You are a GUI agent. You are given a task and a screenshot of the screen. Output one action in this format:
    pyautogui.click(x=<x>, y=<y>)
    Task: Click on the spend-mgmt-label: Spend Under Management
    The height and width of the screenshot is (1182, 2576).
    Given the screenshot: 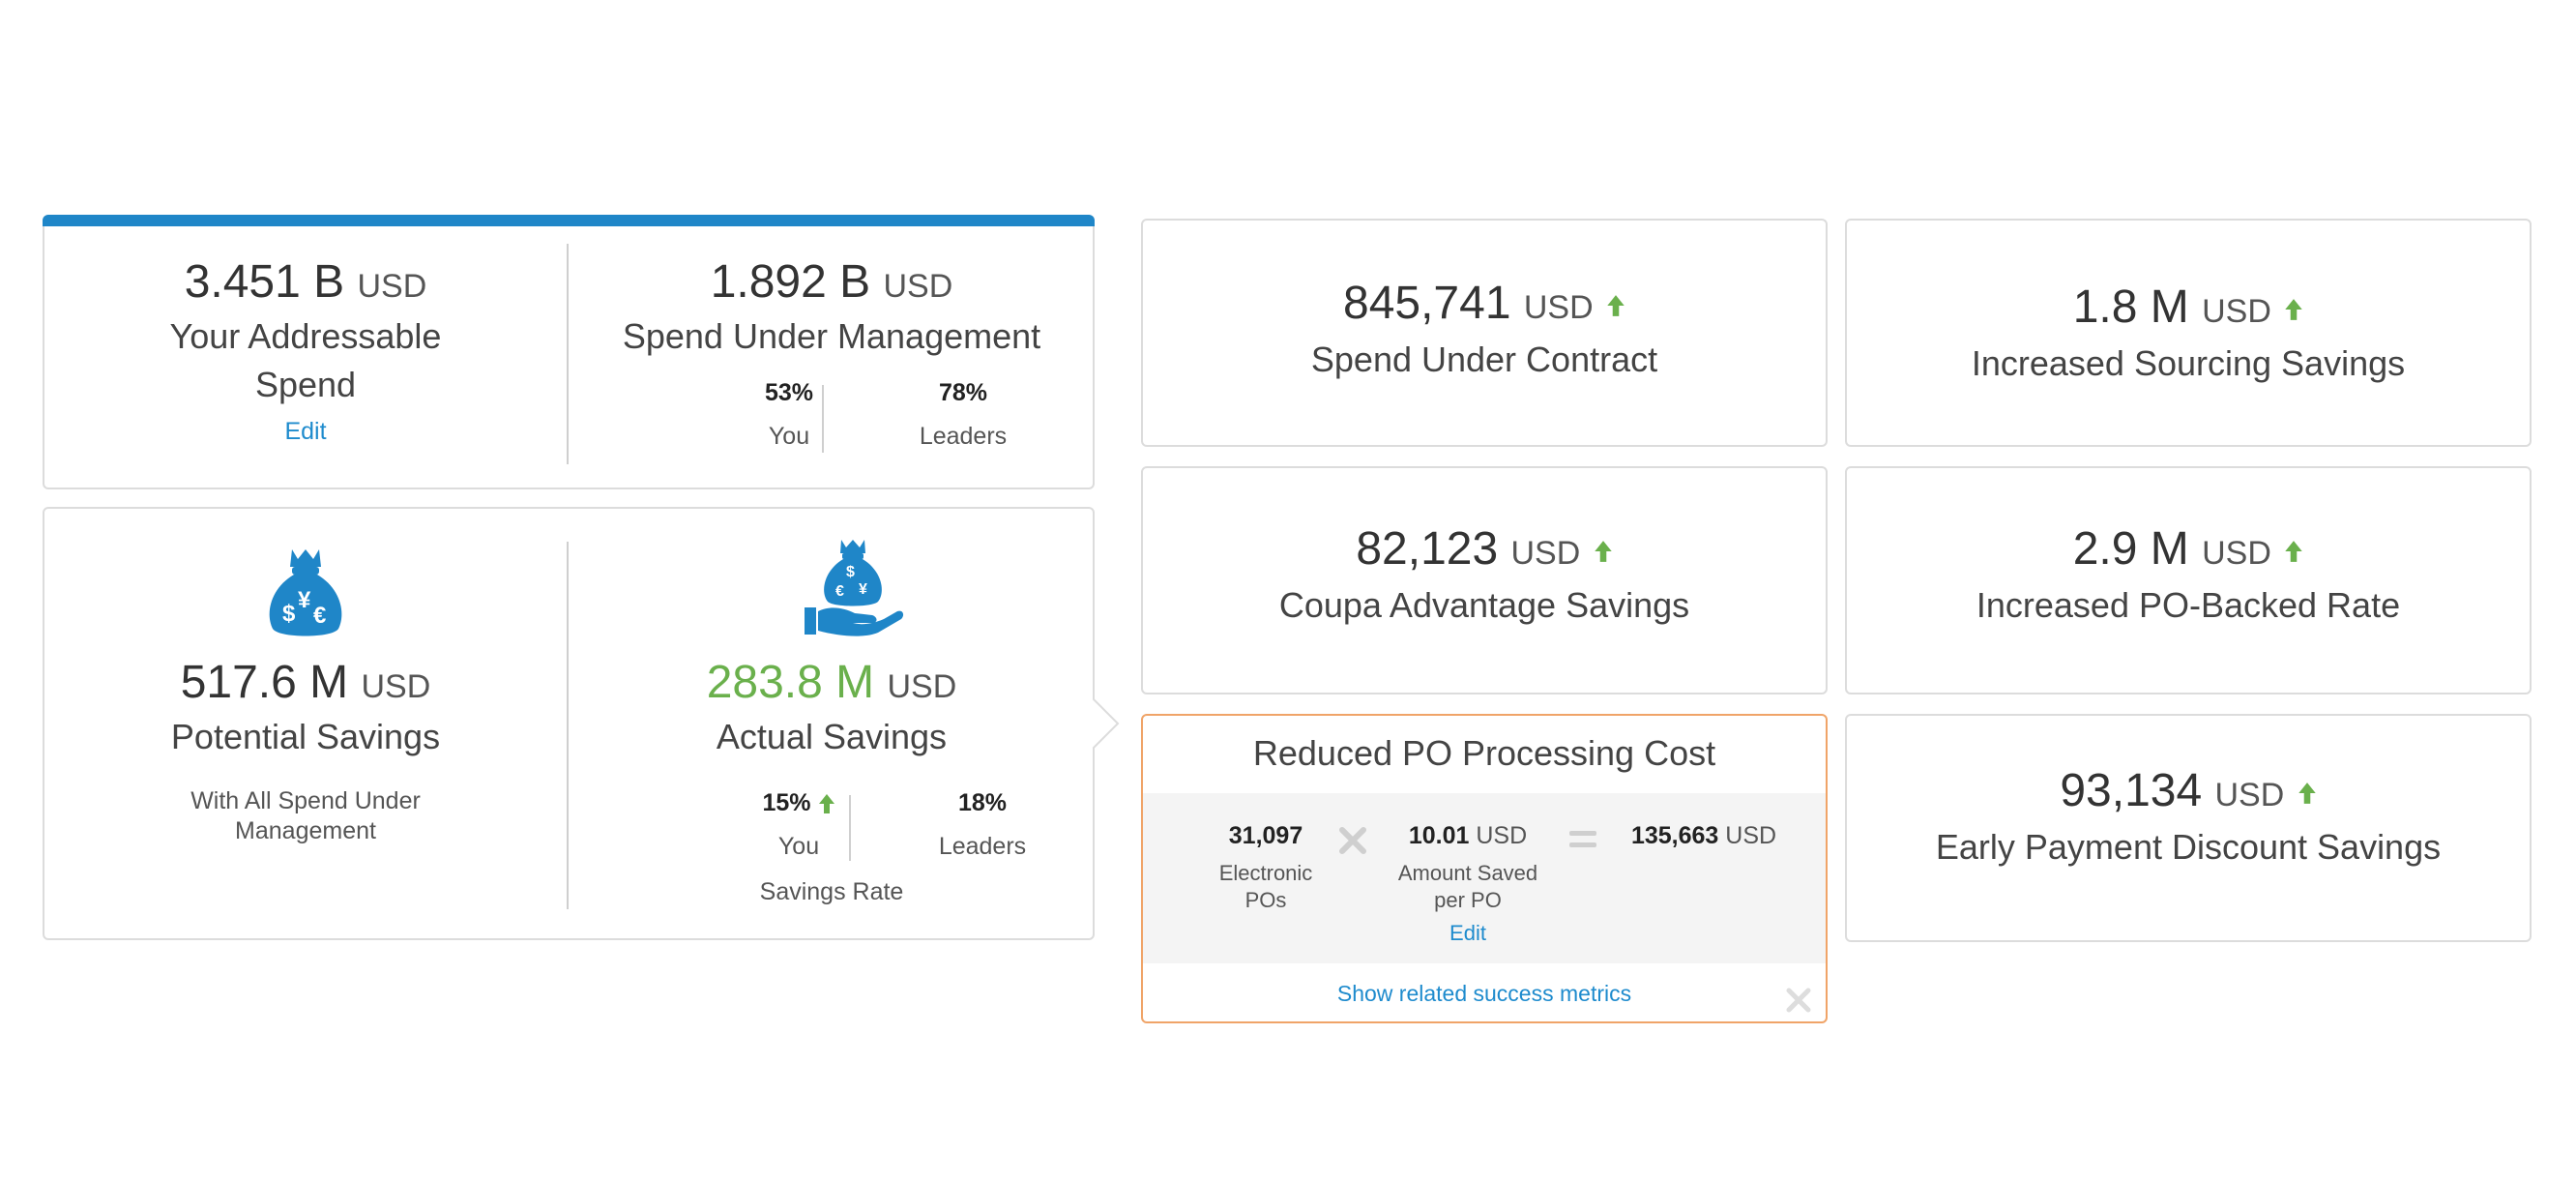 What is the action you would take?
    pyautogui.click(x=831, y=335)
    